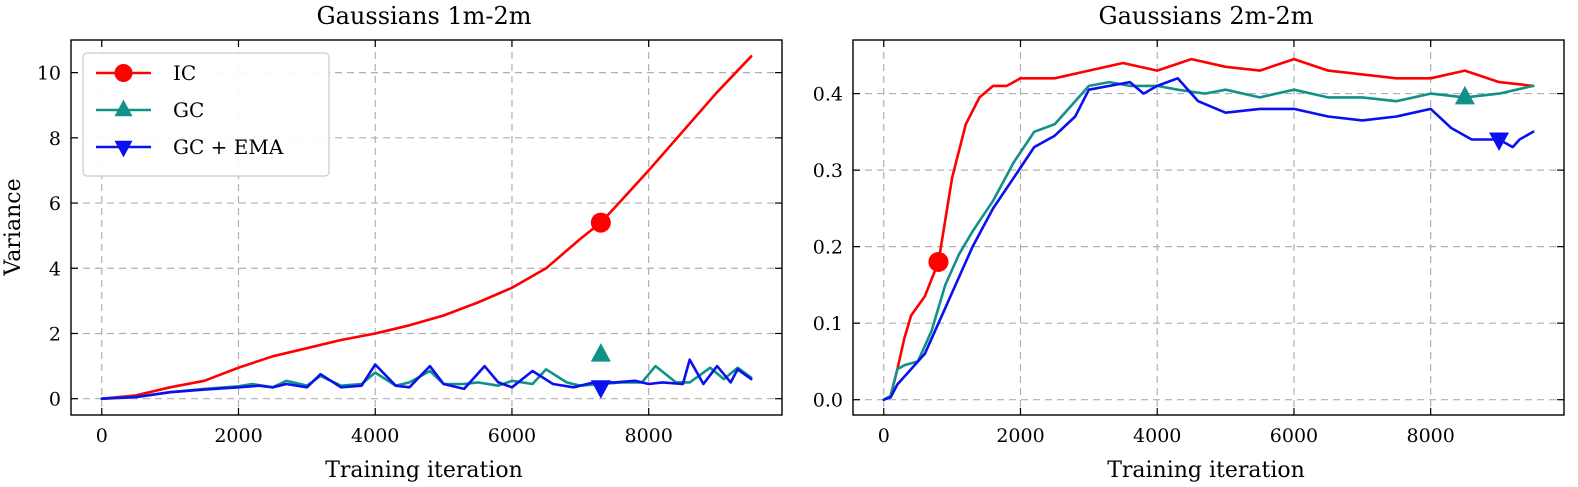 The width and height of the screenshot is (1578, 487). Describe the element at coordinates (828, 171) in the screenshot. I see `y-tick-label: 0.3` at that location.